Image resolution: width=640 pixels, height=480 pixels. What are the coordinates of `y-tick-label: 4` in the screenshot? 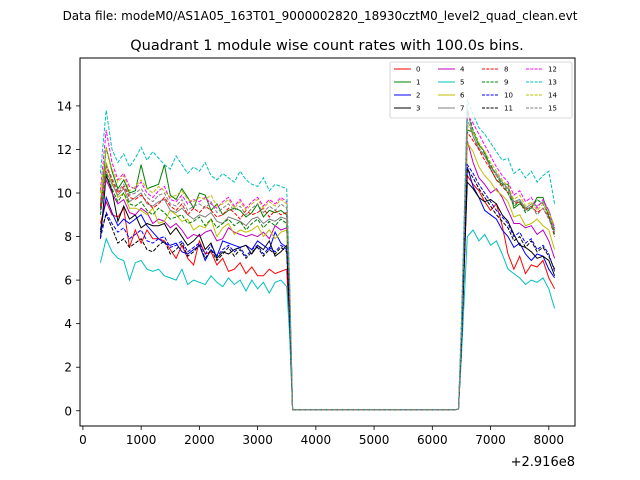 It's located at (68, 324).